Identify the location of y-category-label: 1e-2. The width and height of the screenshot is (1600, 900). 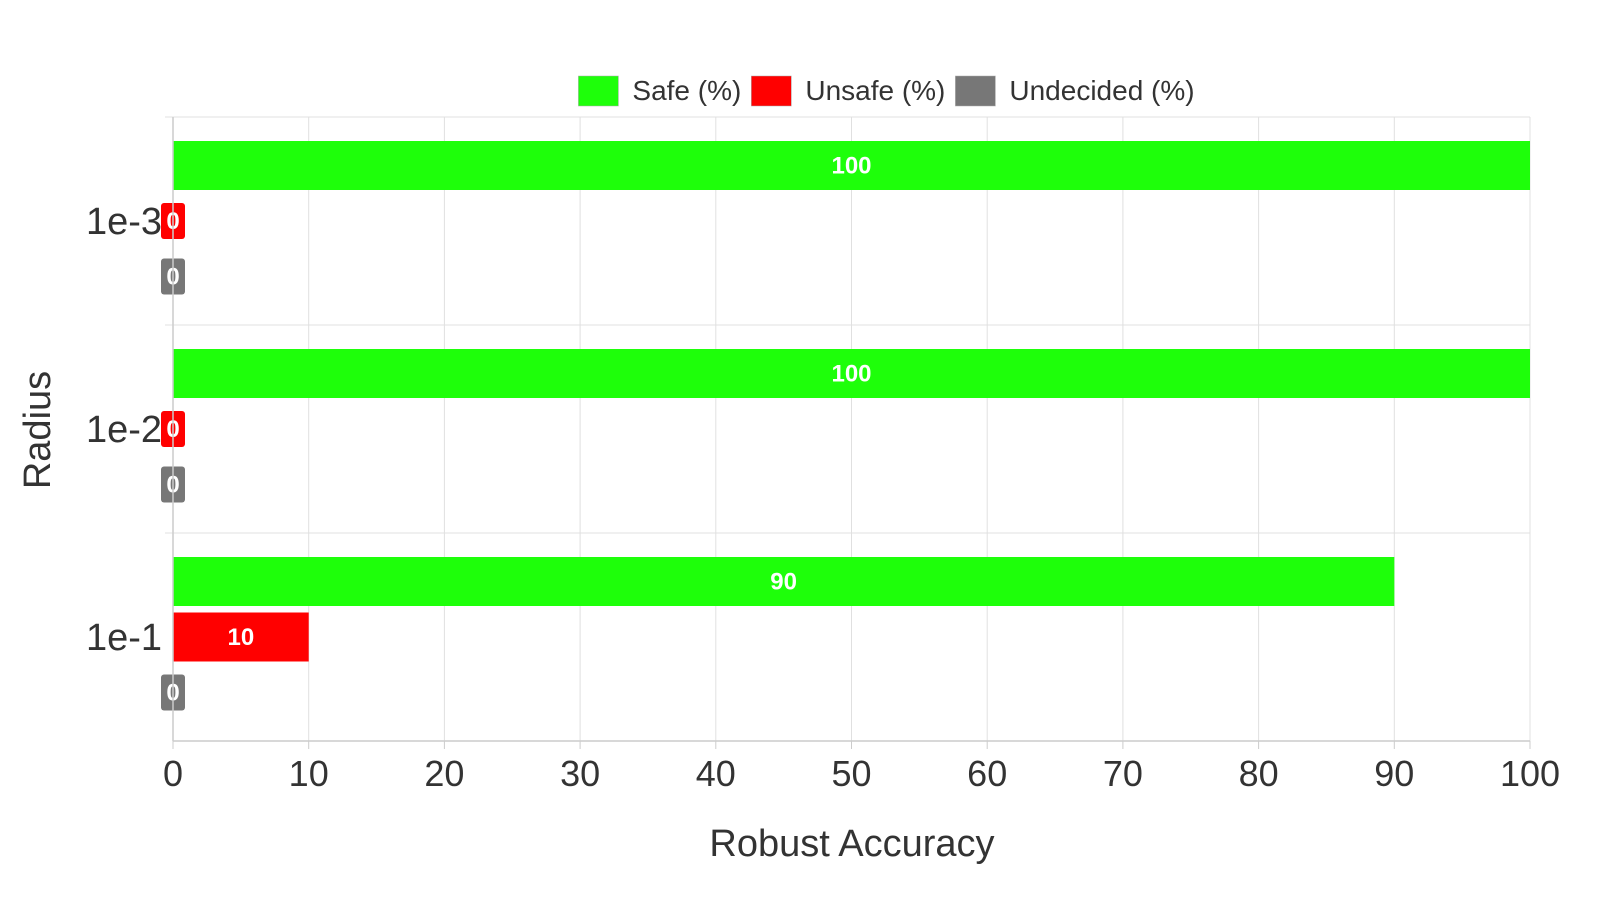
(124, 430).